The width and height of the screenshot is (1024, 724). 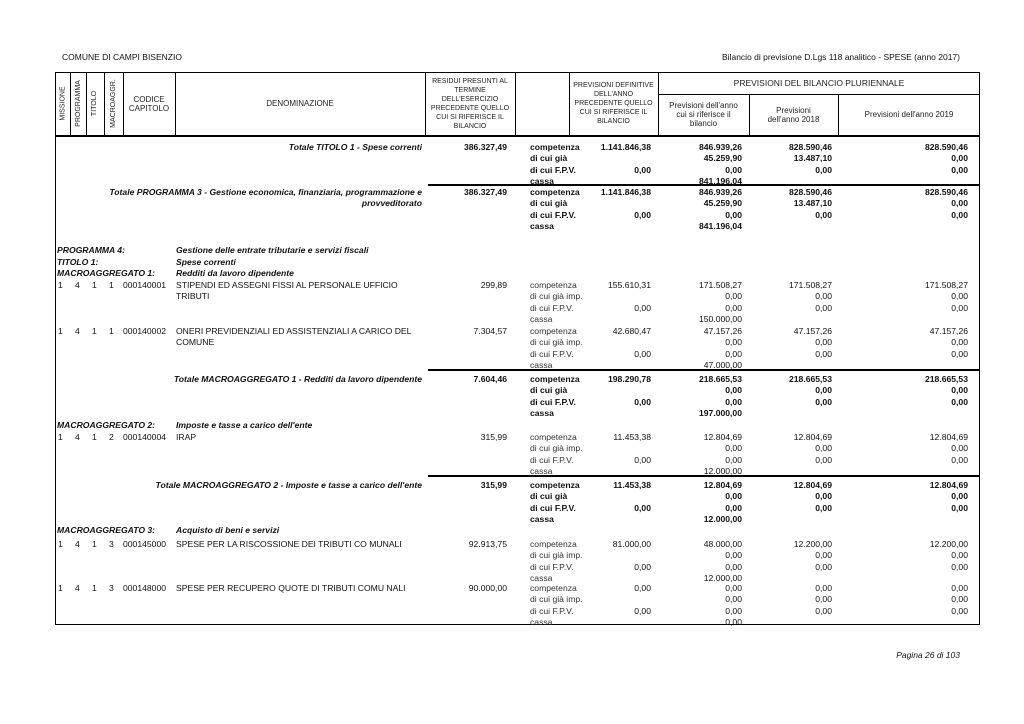 What do you see at coordinates (111, 437) in the screenshot?
I see `code-macroaggr: 2` at bounding box center [111, 437].